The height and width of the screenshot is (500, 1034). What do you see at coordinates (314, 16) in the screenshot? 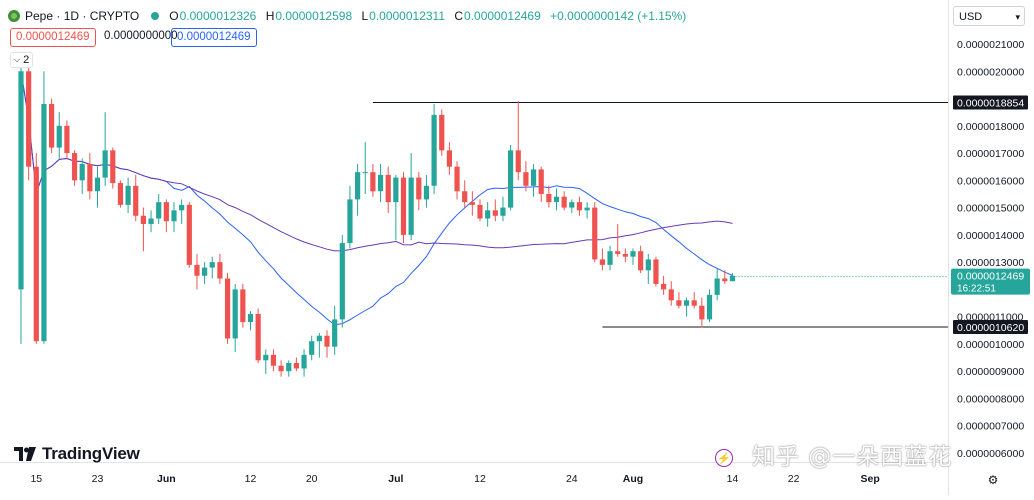
I see `high-value: 0.0000012598` at bounding box center [314, 16].